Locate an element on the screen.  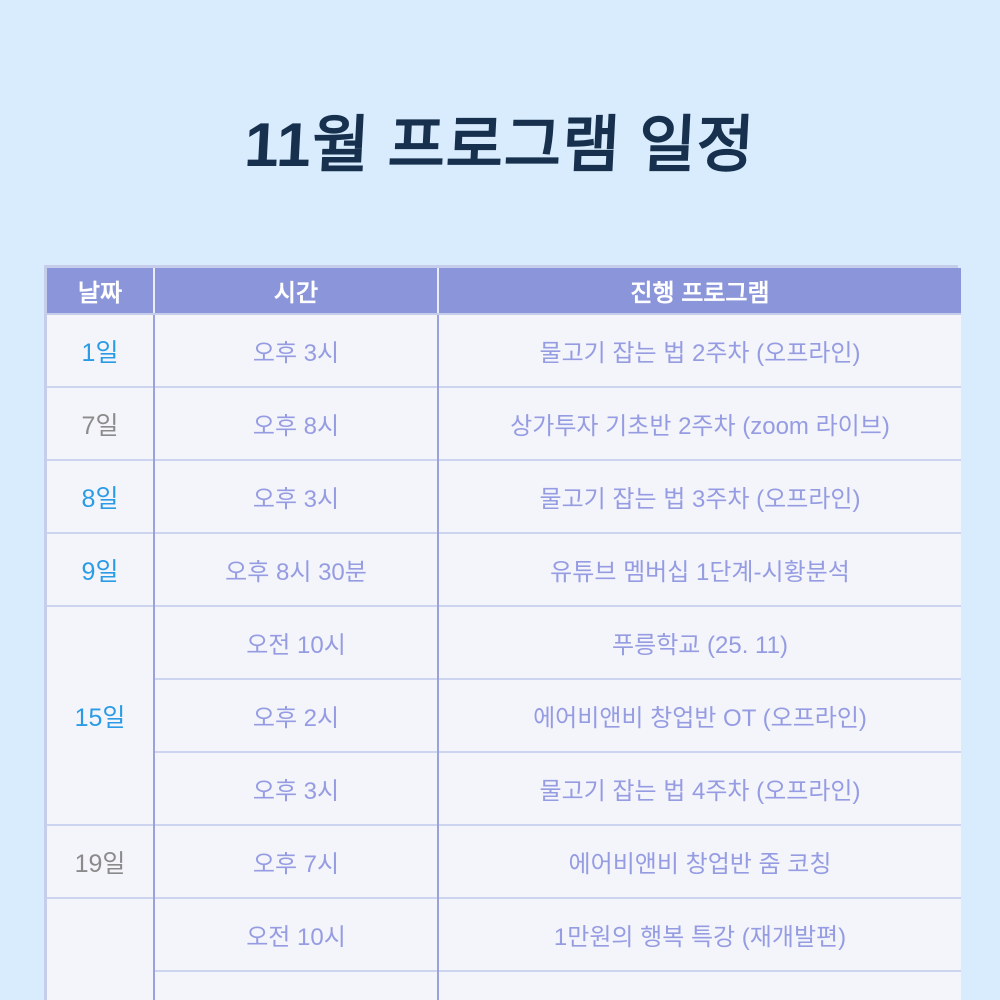
time-cell: 오후 8시 is located at coordinates (295, 423).